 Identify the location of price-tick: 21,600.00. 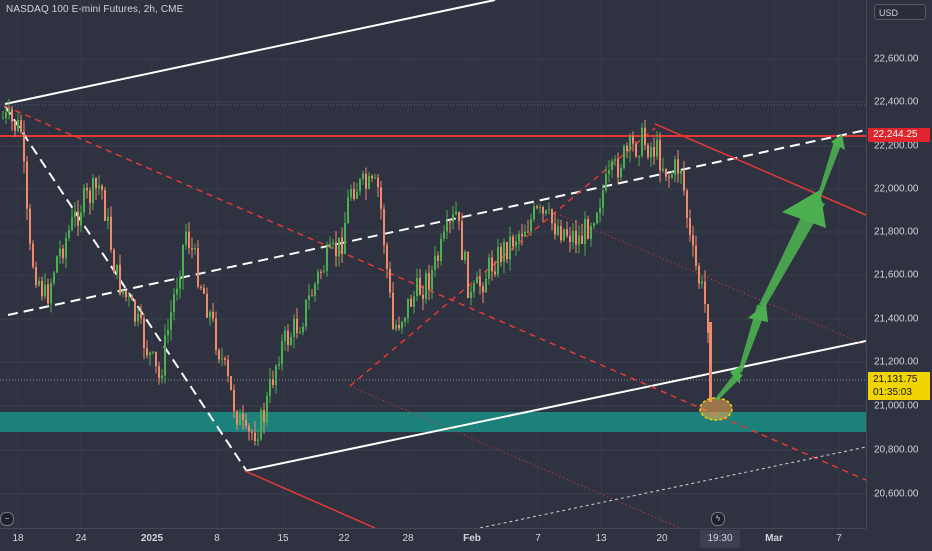
(896, 275).